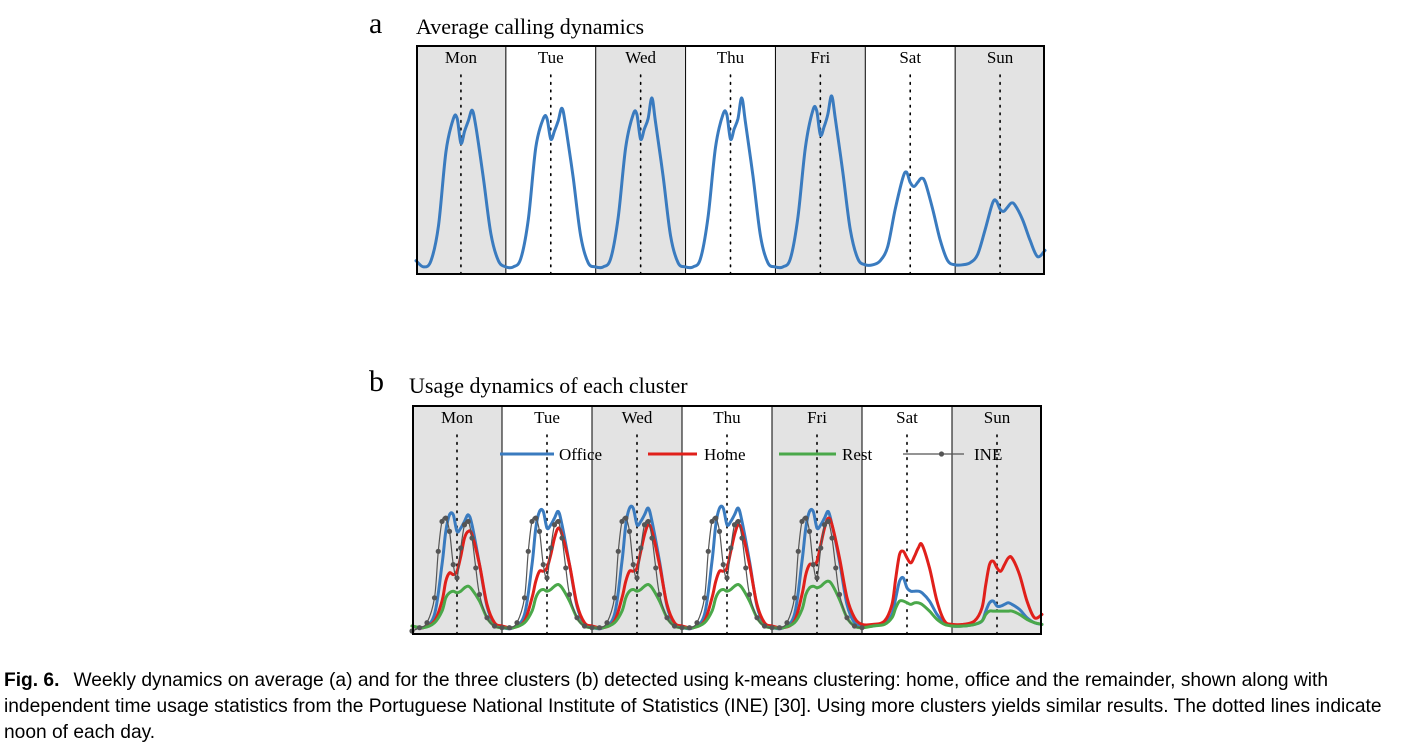 The width and height of the screenshot is (1423, 751). What do you see at coordinates (727, 417) in the screenshot?
I see `day-label-thu: Thu` at bounding box center [727, 417].